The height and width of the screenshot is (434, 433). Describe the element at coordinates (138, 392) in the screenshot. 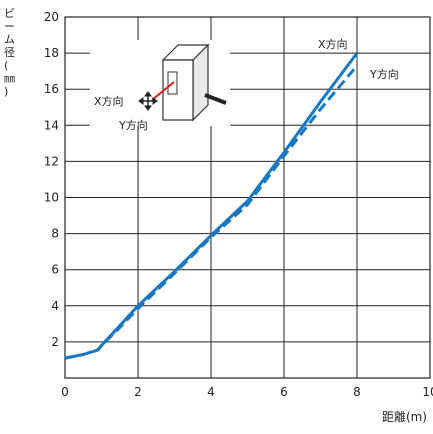

I see `x-tick-label: 2` at that location.